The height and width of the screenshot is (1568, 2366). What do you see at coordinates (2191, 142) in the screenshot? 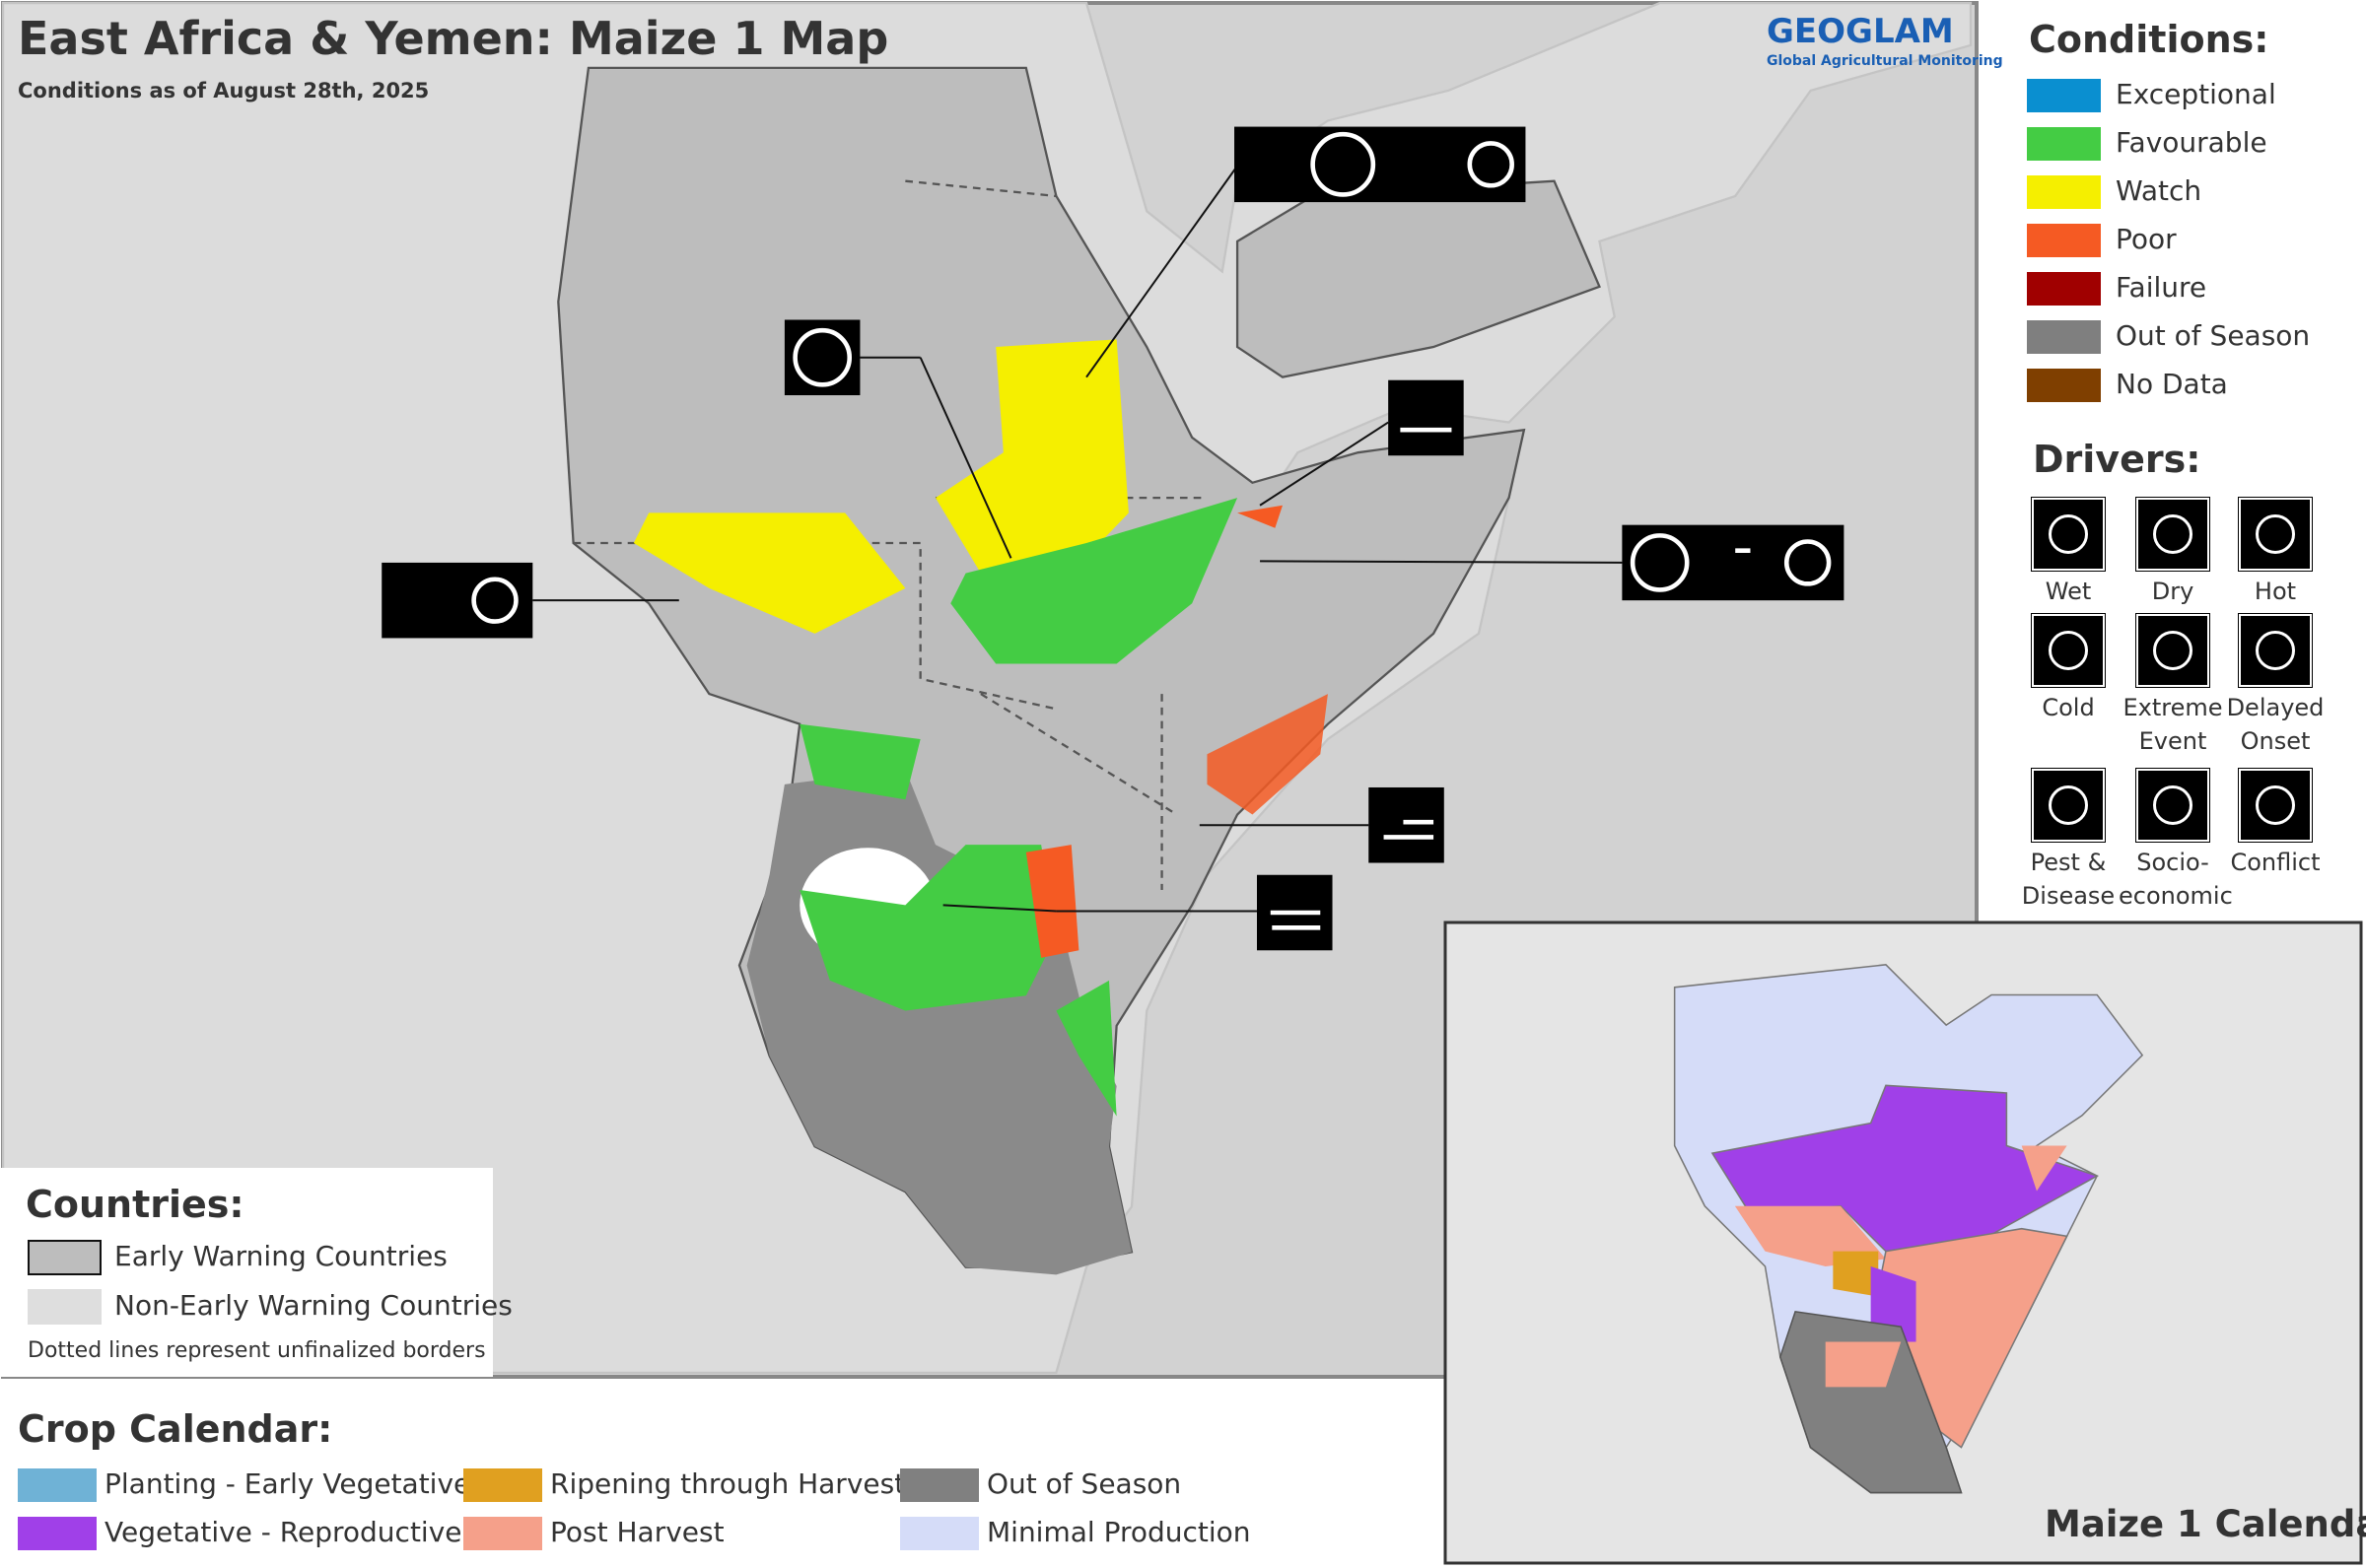
I see `condition-label: Favourable` at bounding box center [2191, 142].